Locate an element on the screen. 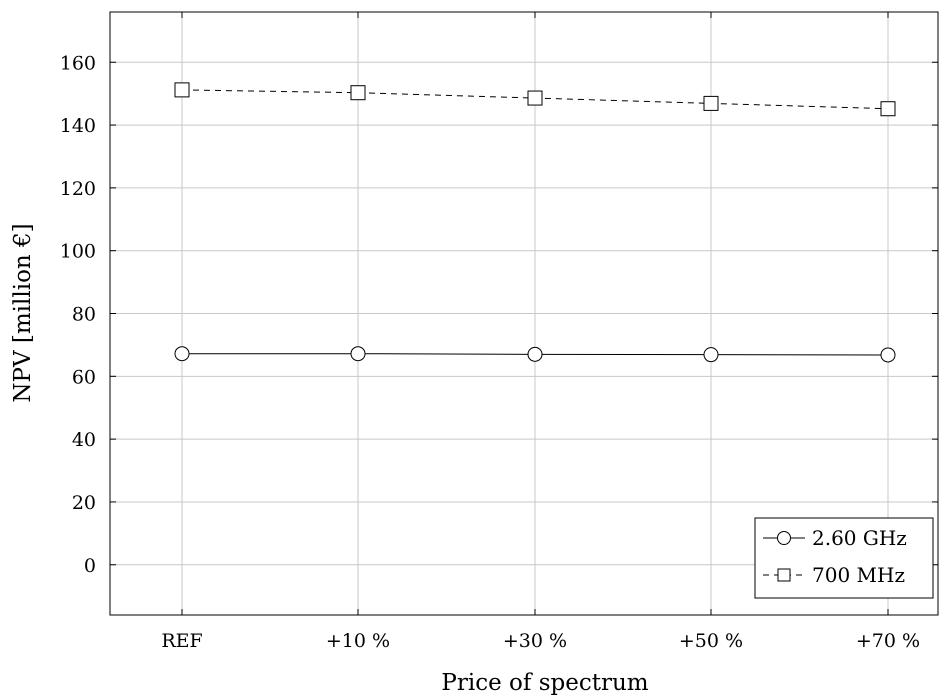 Image resolution: width=949 pixels, height=697 pixels. x-axis-title: Price of spectrum is located at coordinates (544, 683).